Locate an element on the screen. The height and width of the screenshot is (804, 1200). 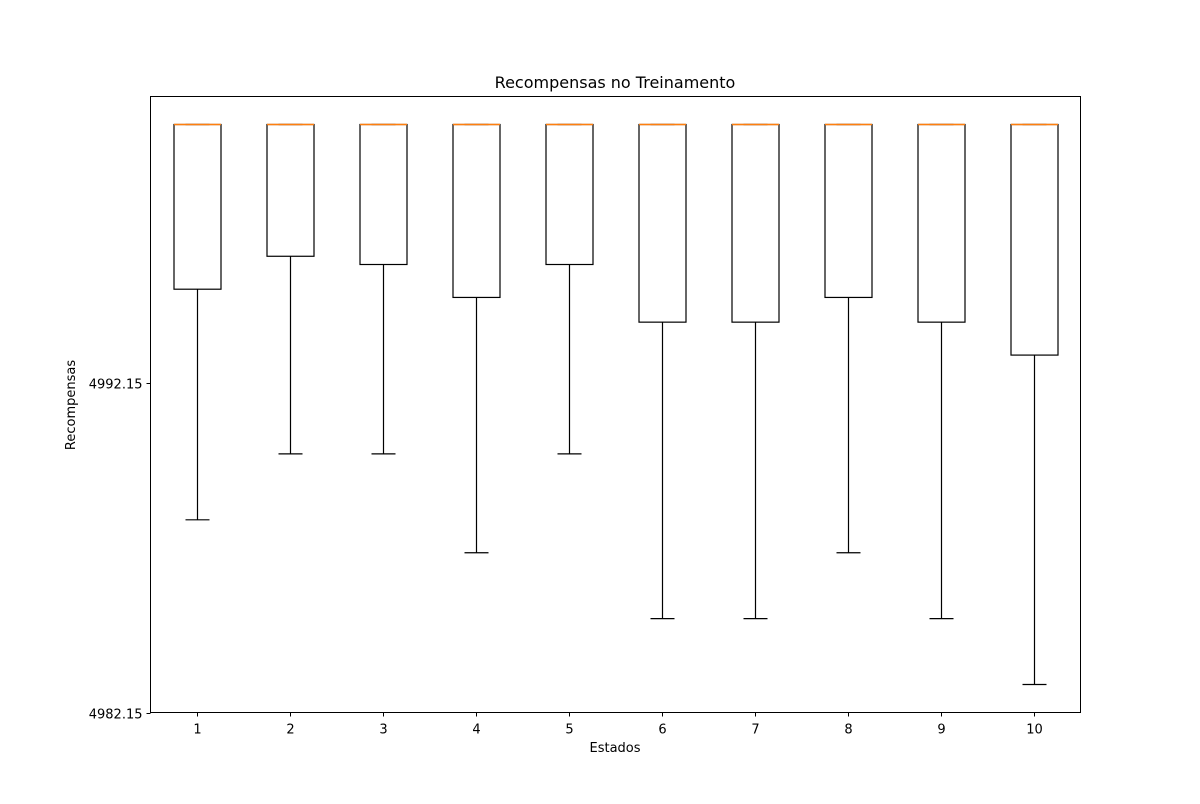
x-tick-label: 9 is located at coordinates (941, 730).